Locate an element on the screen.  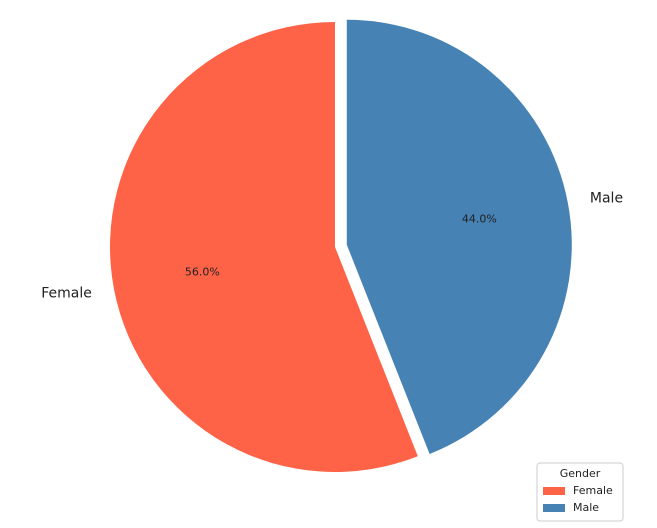
legend-title: Gender is located at coordinates (580, 473).